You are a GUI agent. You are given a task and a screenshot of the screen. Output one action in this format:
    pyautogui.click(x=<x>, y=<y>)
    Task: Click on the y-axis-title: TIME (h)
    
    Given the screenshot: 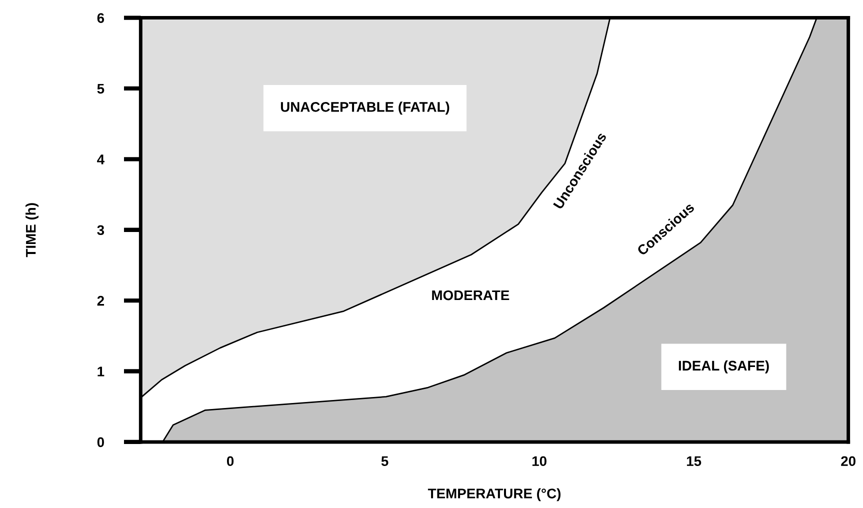 What is the action you would take?
    pyautogui.click(x=32, y=230)
    